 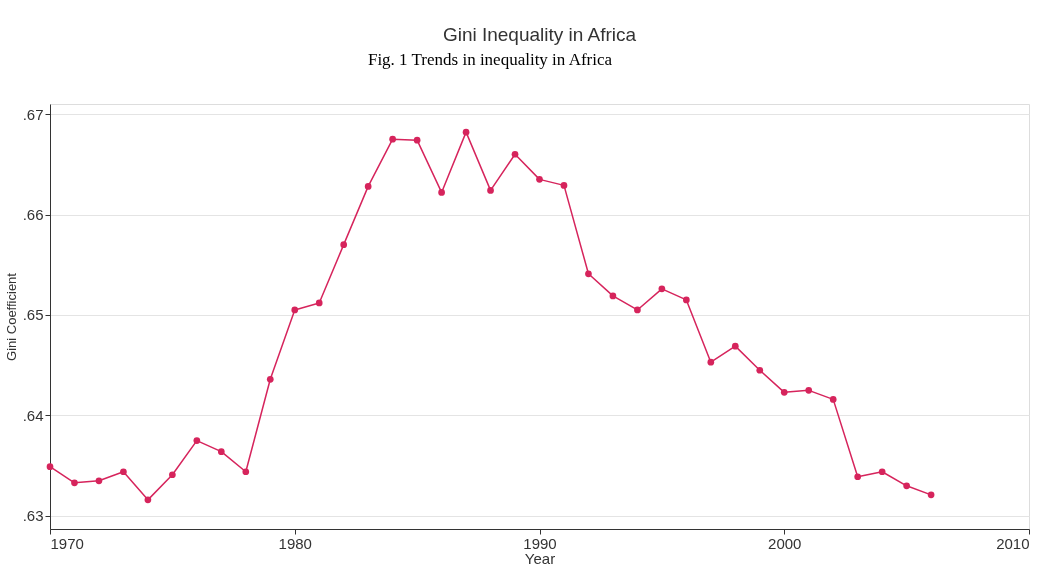 I want to click on x-axis-title: Year, so click(x=540, y=558).